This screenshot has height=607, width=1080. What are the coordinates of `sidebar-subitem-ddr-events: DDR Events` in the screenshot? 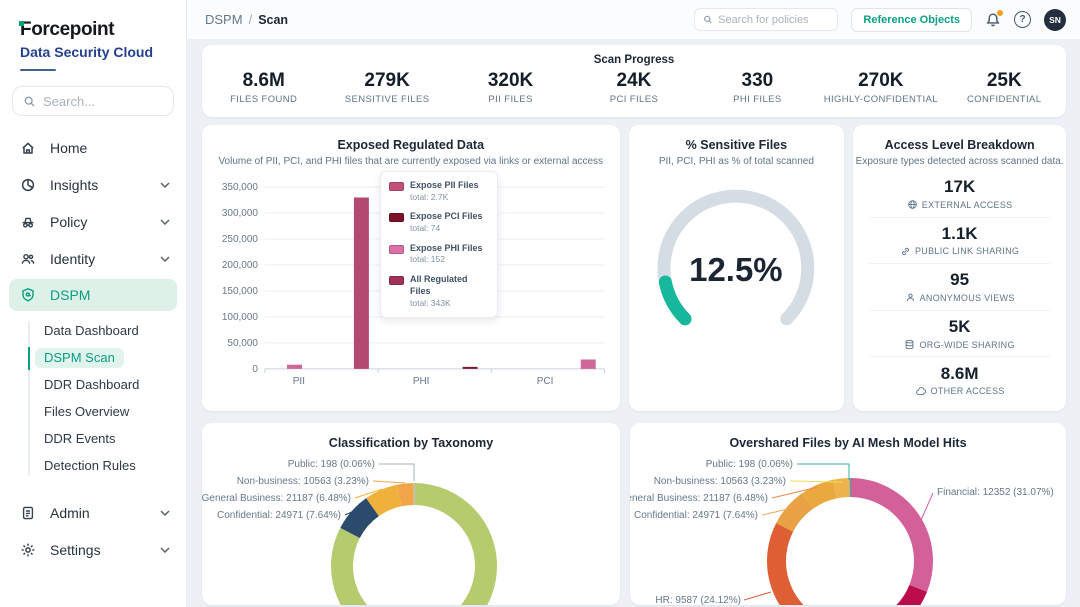 It's located at (93, 439).